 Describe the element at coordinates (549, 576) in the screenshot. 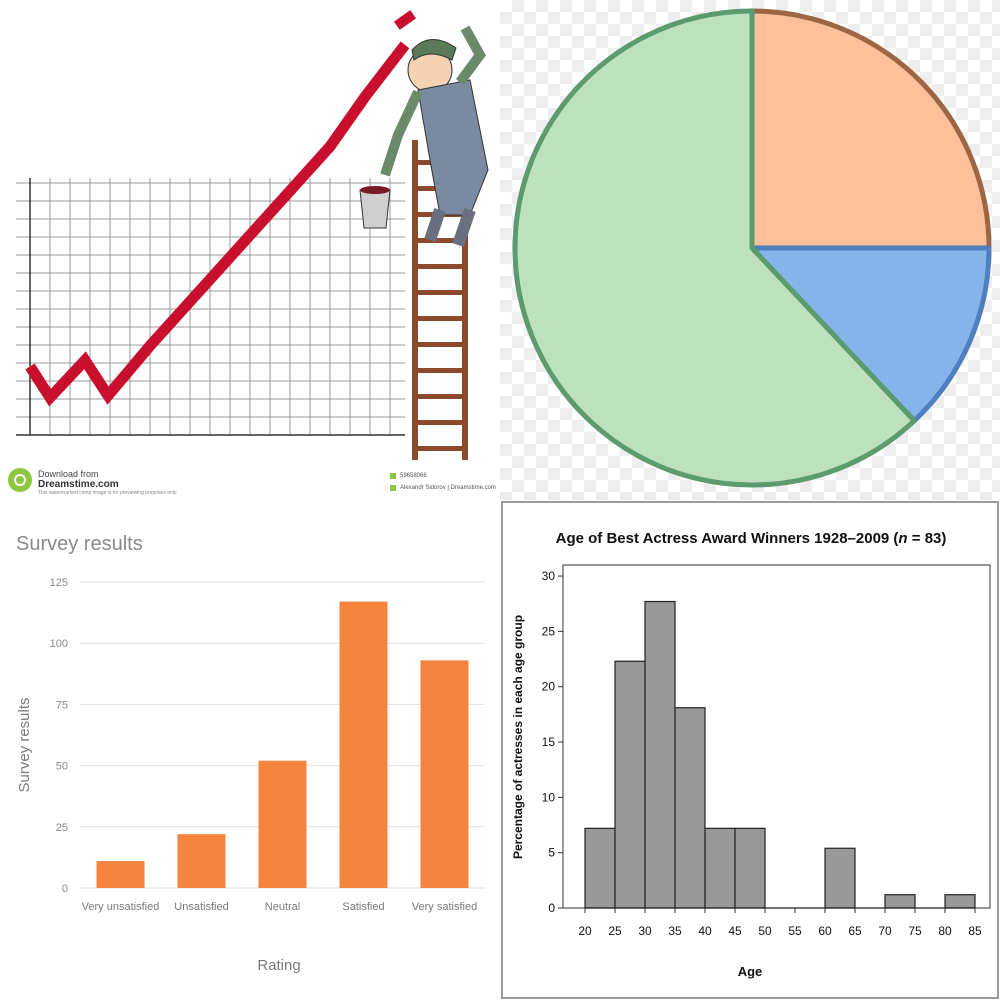

I see `histogram-y-tick-label: 30` at that location.